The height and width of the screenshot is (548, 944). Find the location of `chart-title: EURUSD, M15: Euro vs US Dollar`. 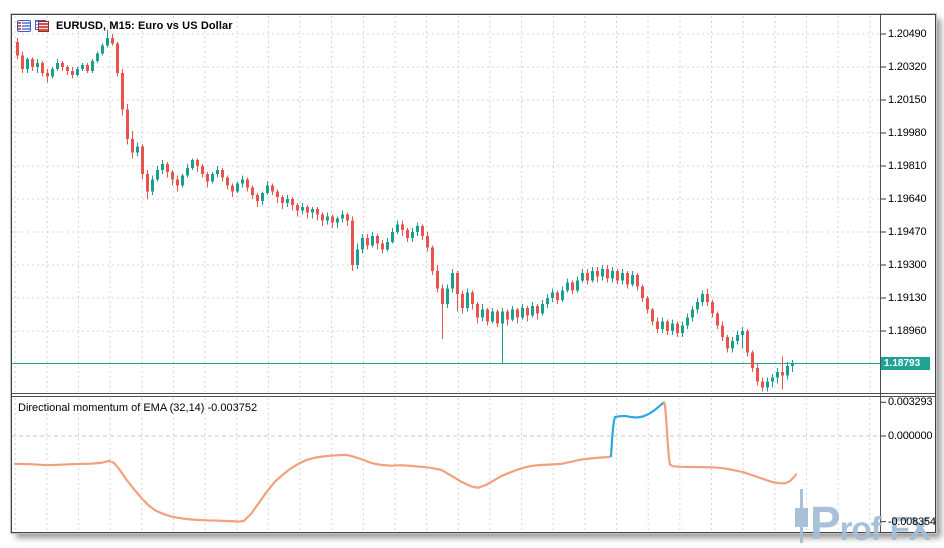

chart-title: EURUSD, M15: Euro vs US Dollar is located at coordinates (144, 26).